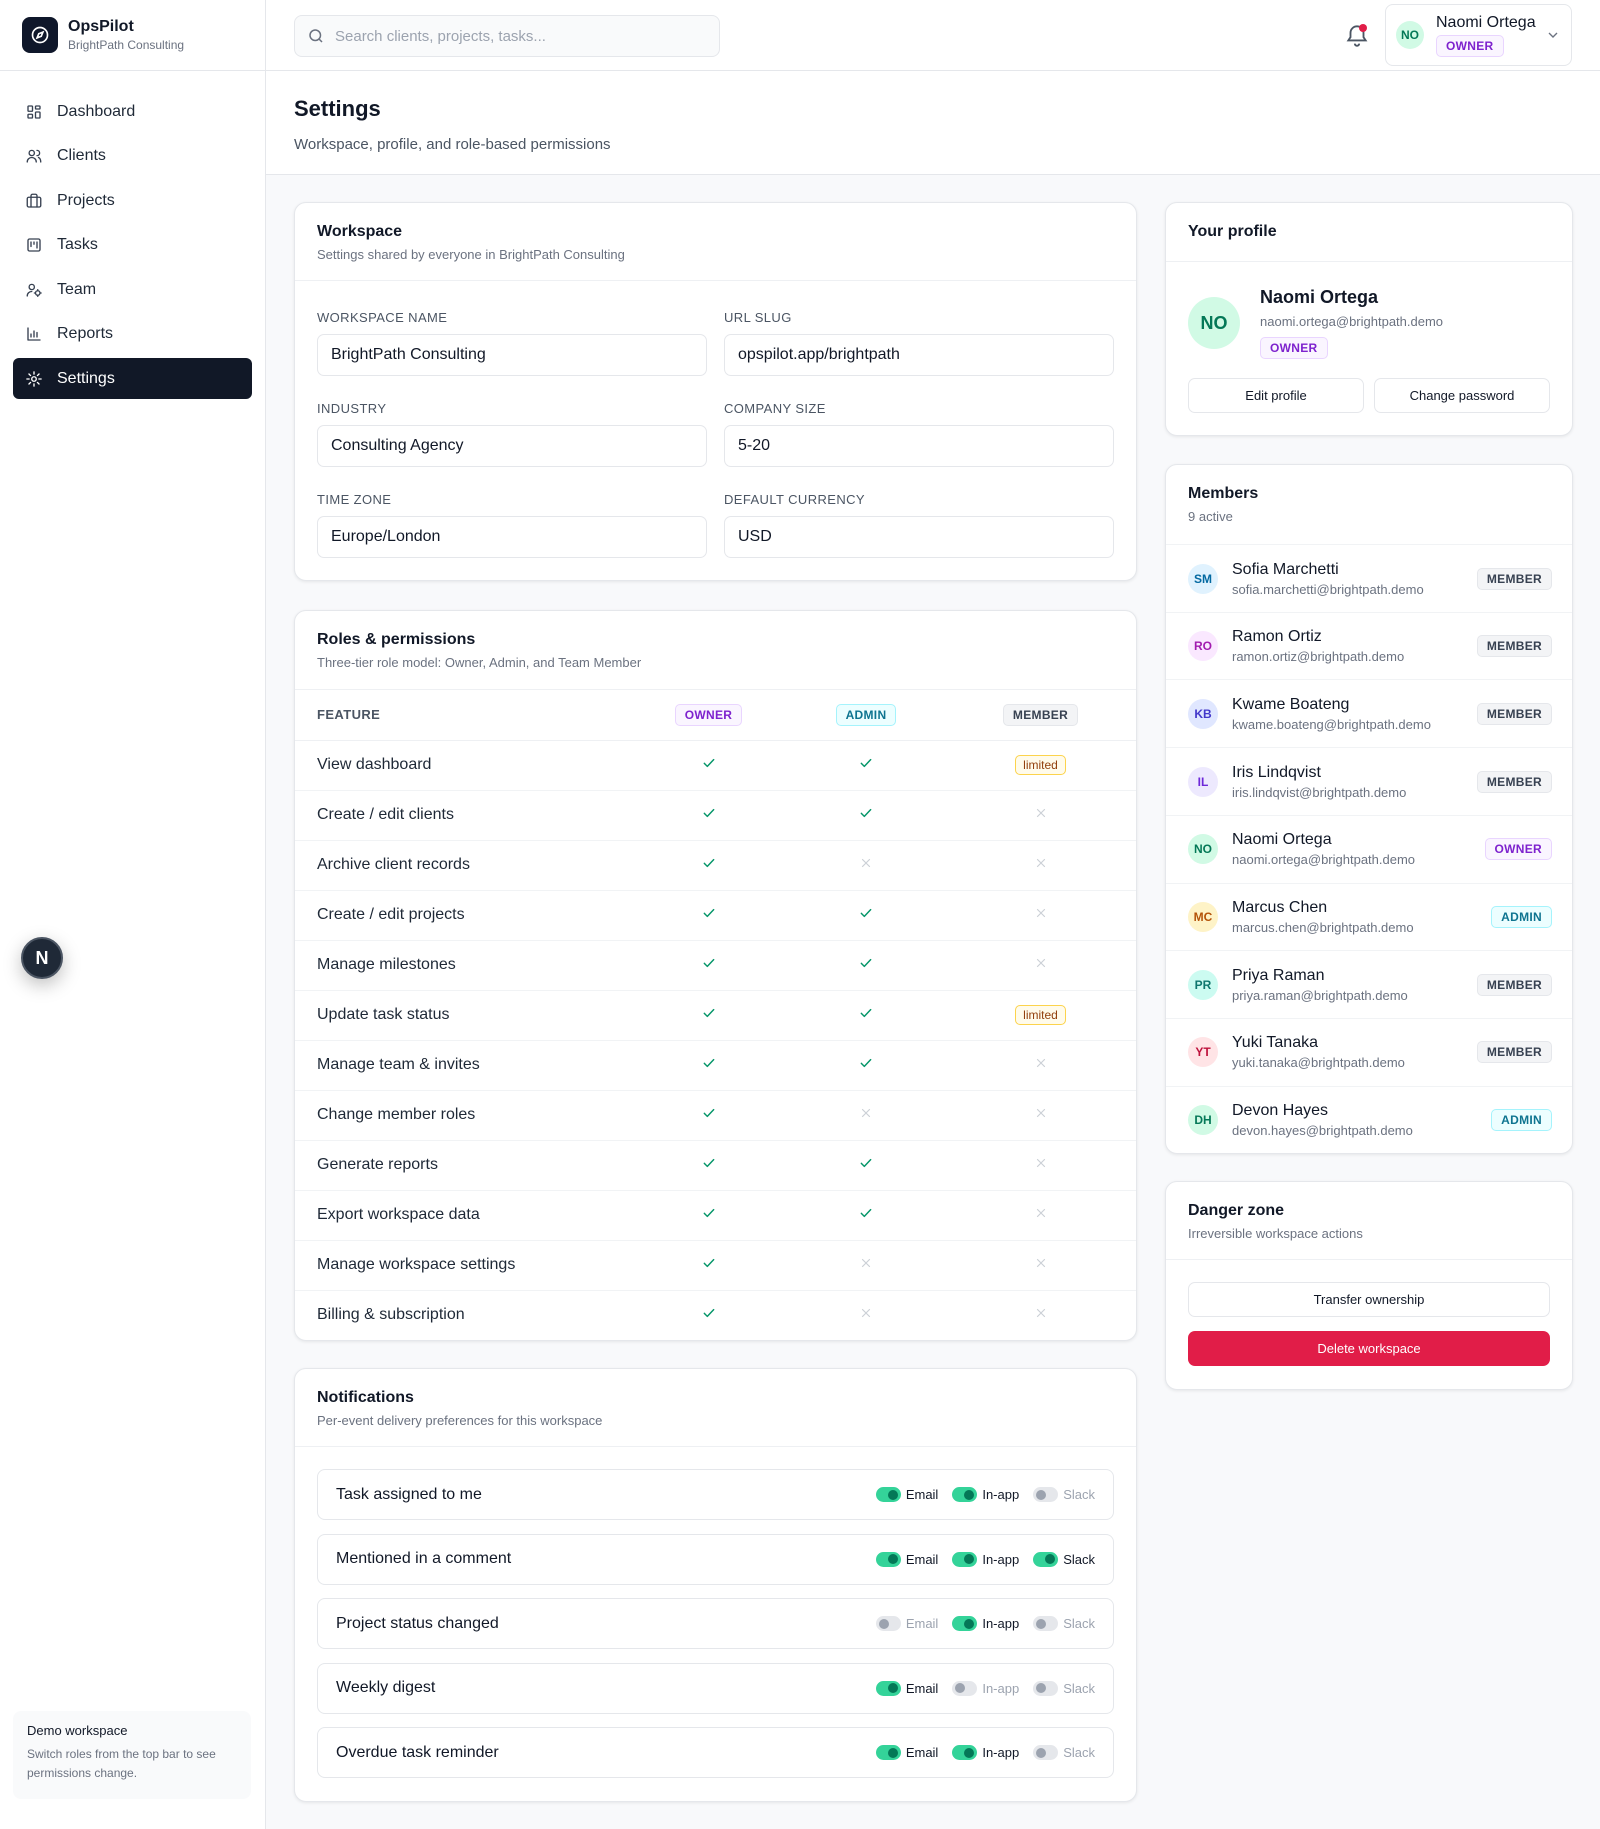 The width and height of the screenshot is (1600, 1829). Describe the element at coordinates (919, 537) in the screenshot. I see `default-currency-input: USD` at that location.